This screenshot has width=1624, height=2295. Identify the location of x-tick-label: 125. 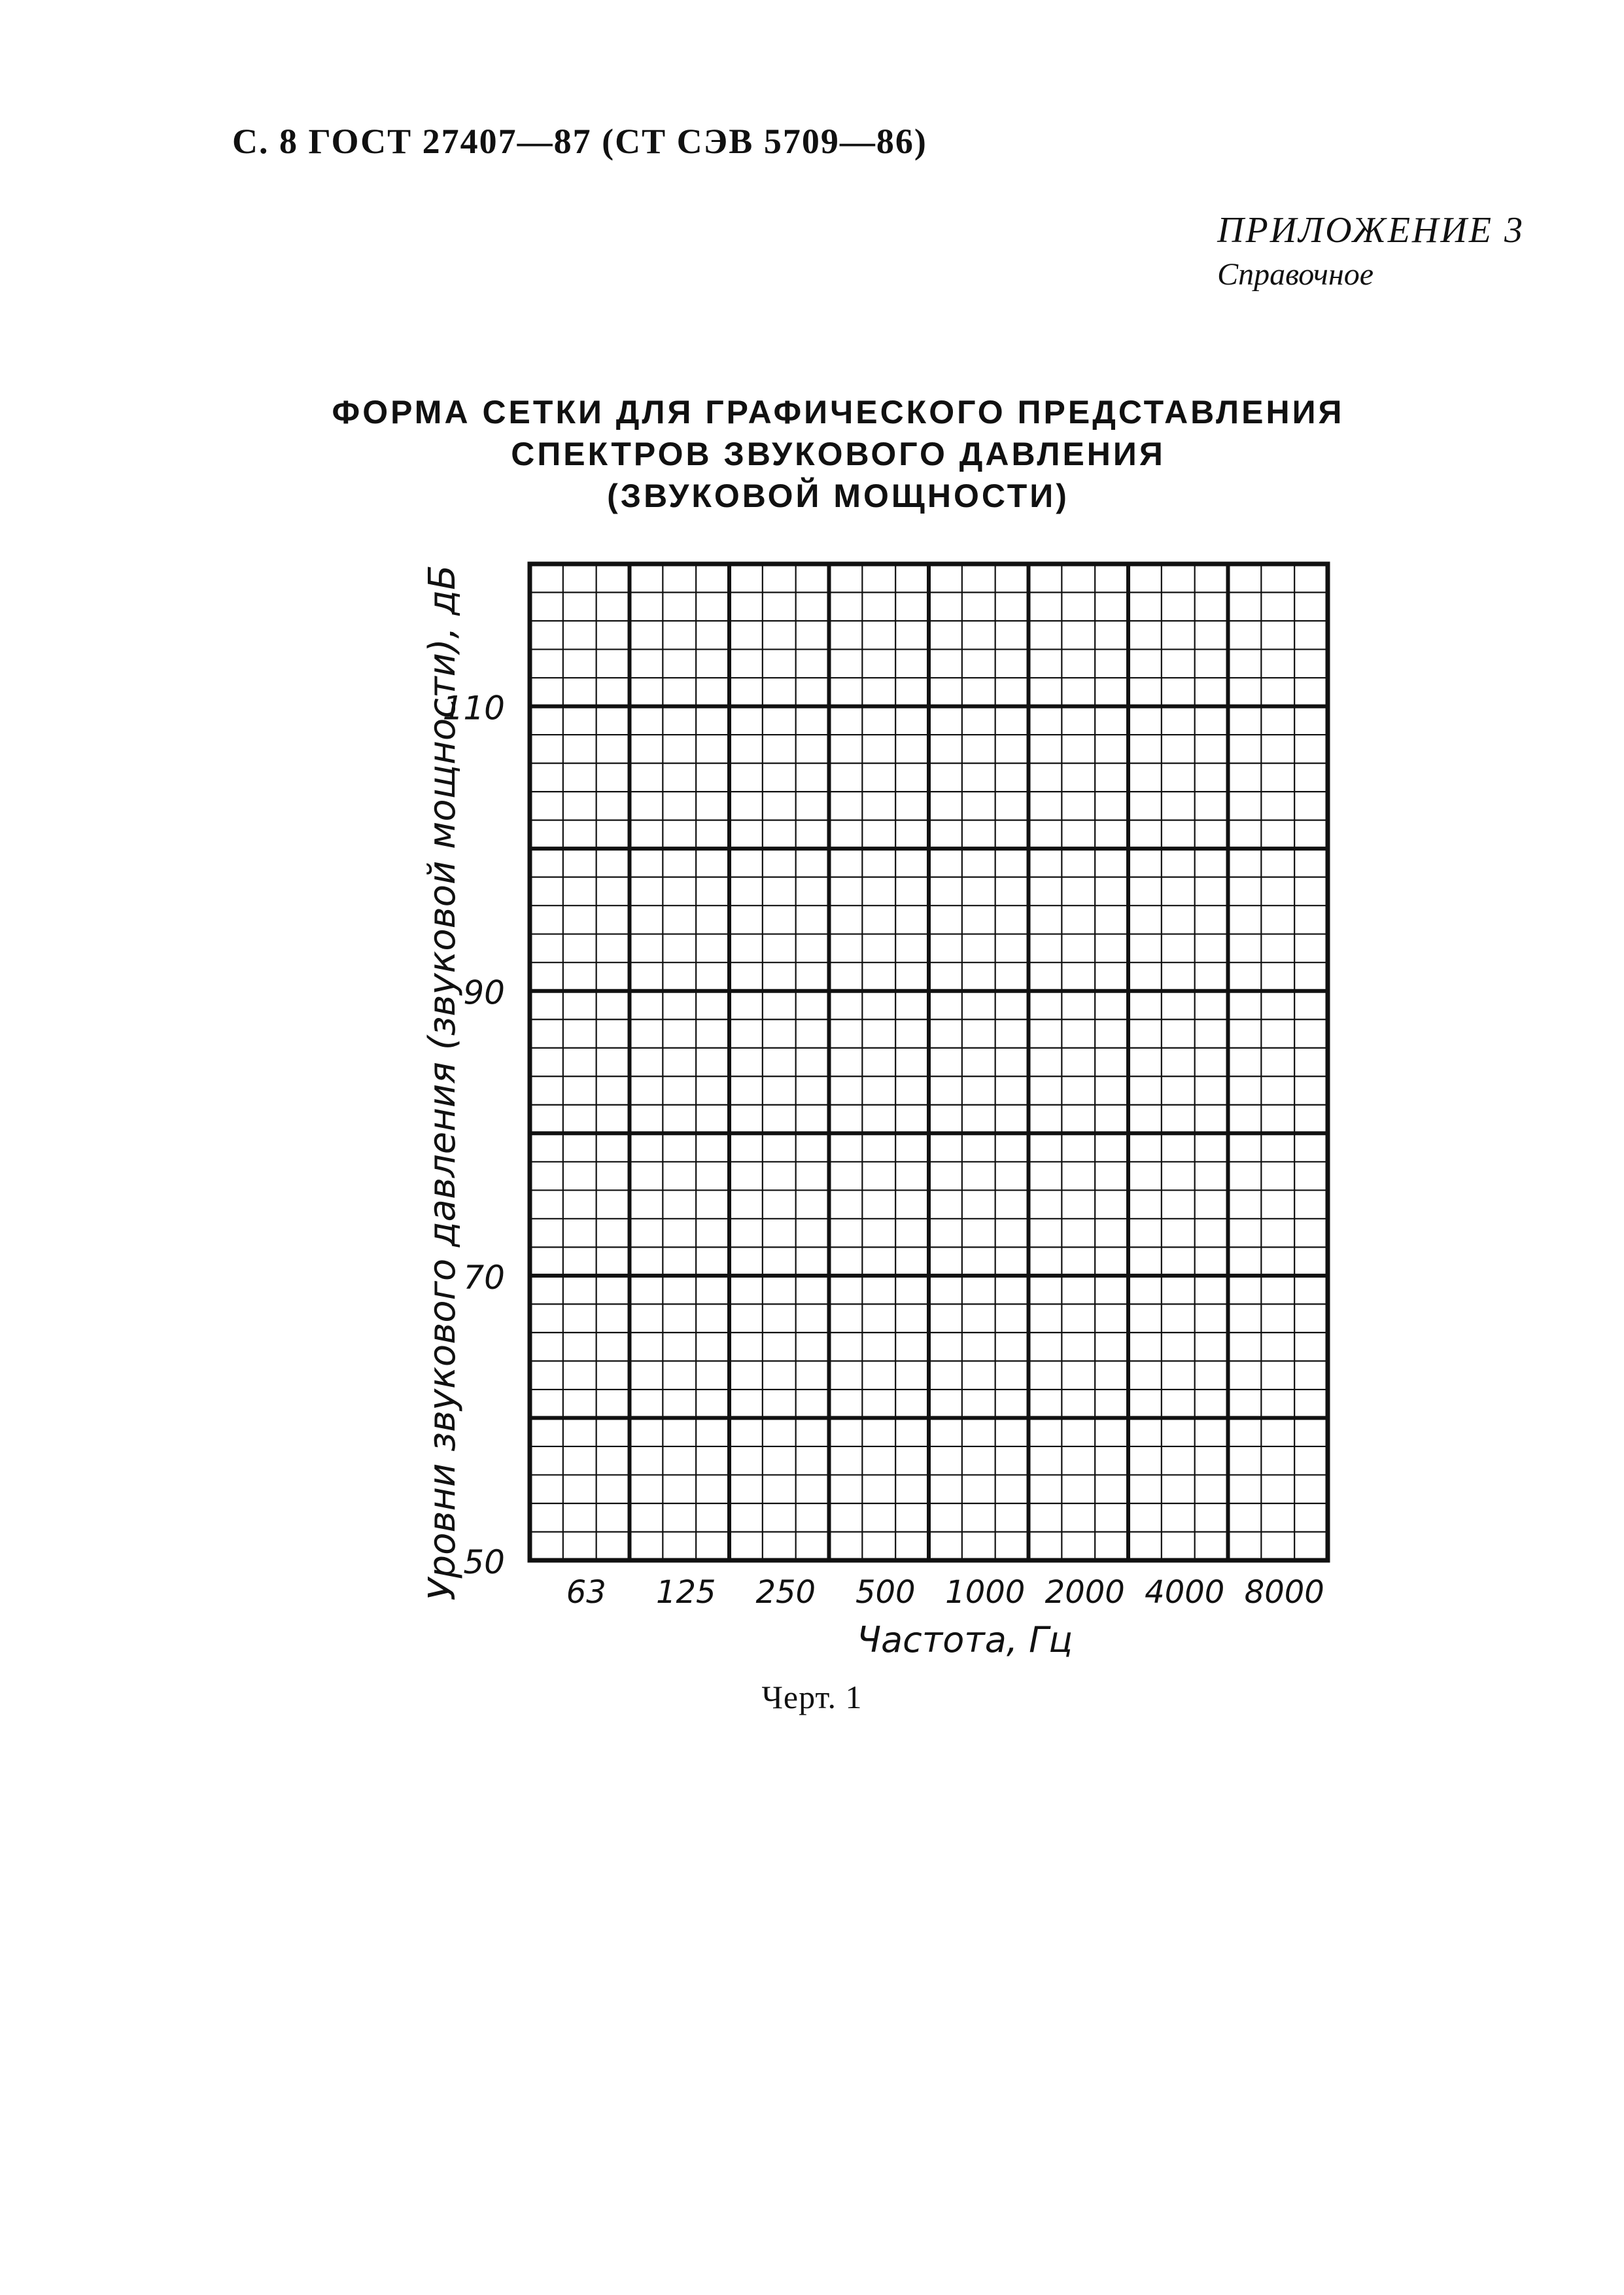
(686, 1592).